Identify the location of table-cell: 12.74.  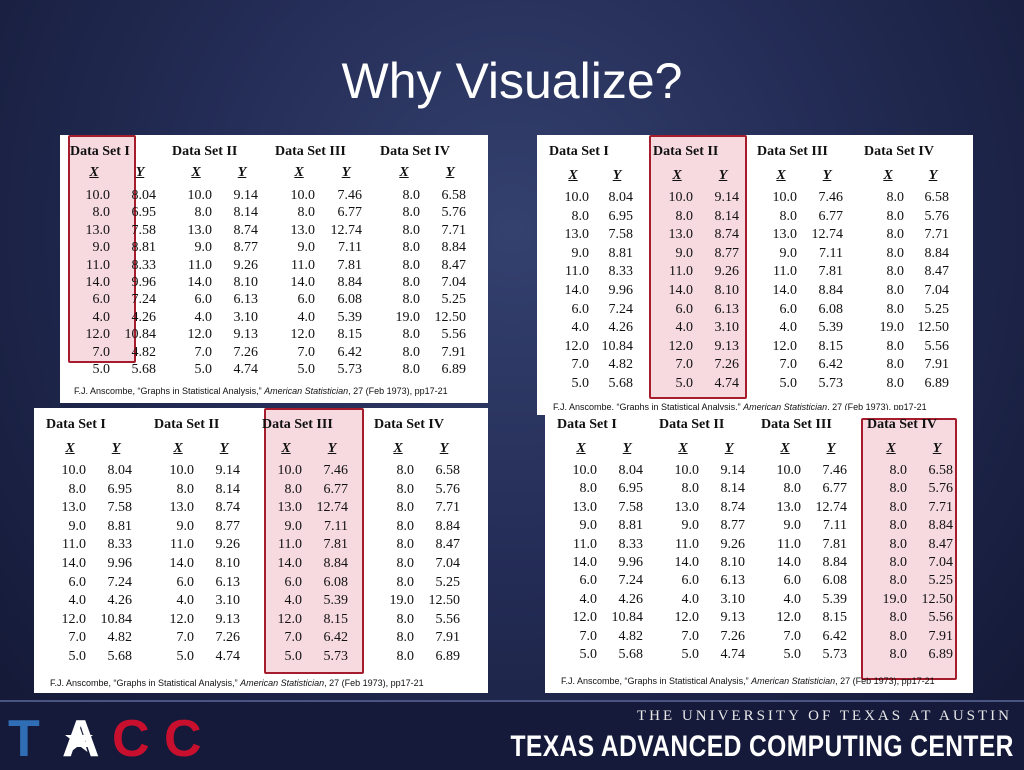
(346, 230).